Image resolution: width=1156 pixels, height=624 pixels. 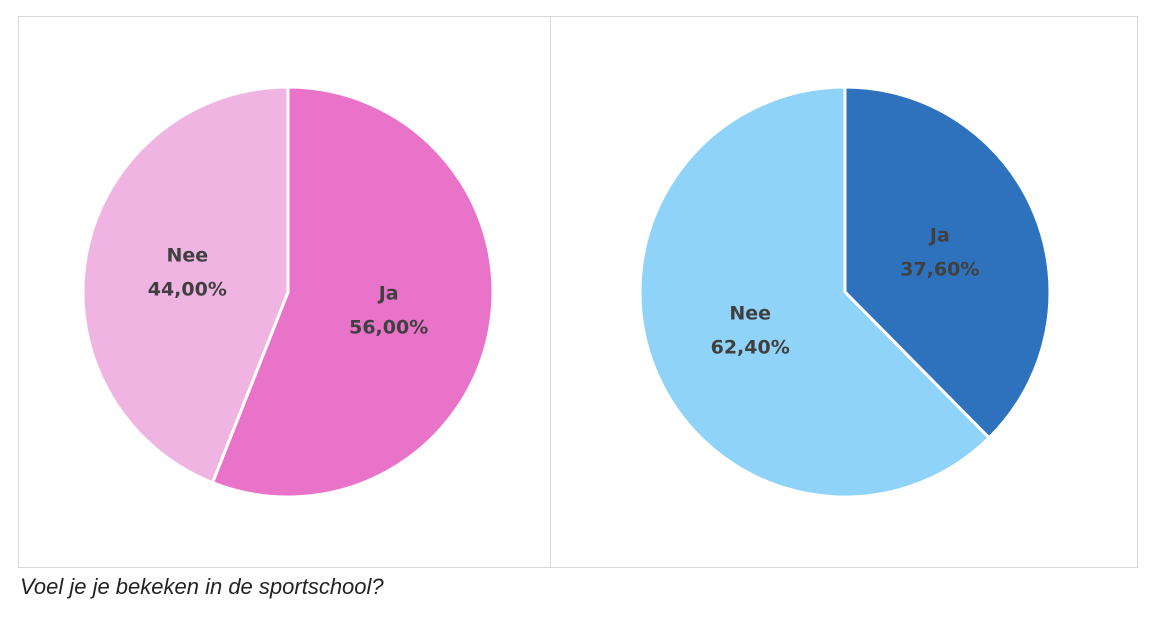 What do you see at coordinates (388, 328) in the screenshot?
I see `slice-value-label: 56,00%` at bounding box center [388, 328].